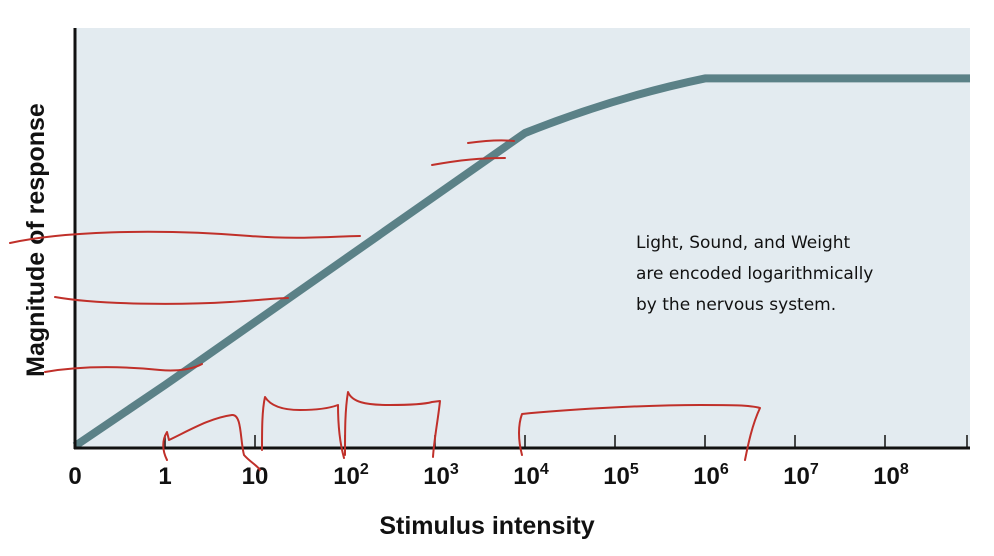  Describe the element at coordinates (621, 475) in the screenshot. I see `x-tick-label: 10⁵` at that location.